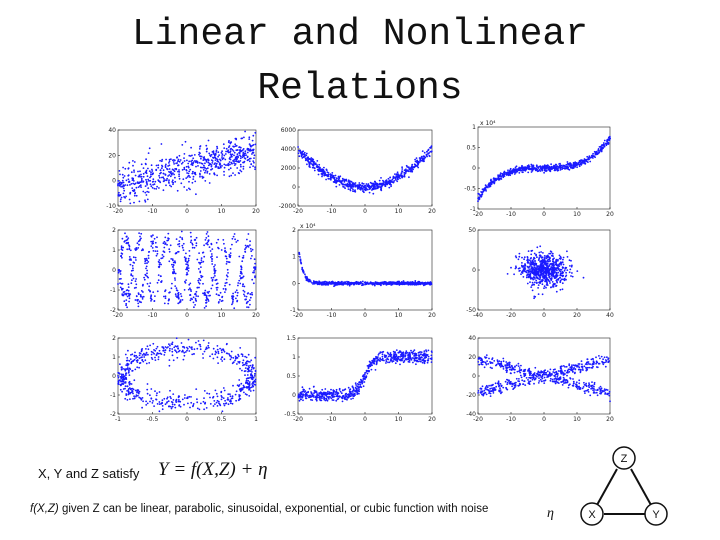 The height and width of the screenshot is (540, 720). Describe the element at coordinates (112, 130) in the screenshot. I see `y-tick-label: 40` at that location.